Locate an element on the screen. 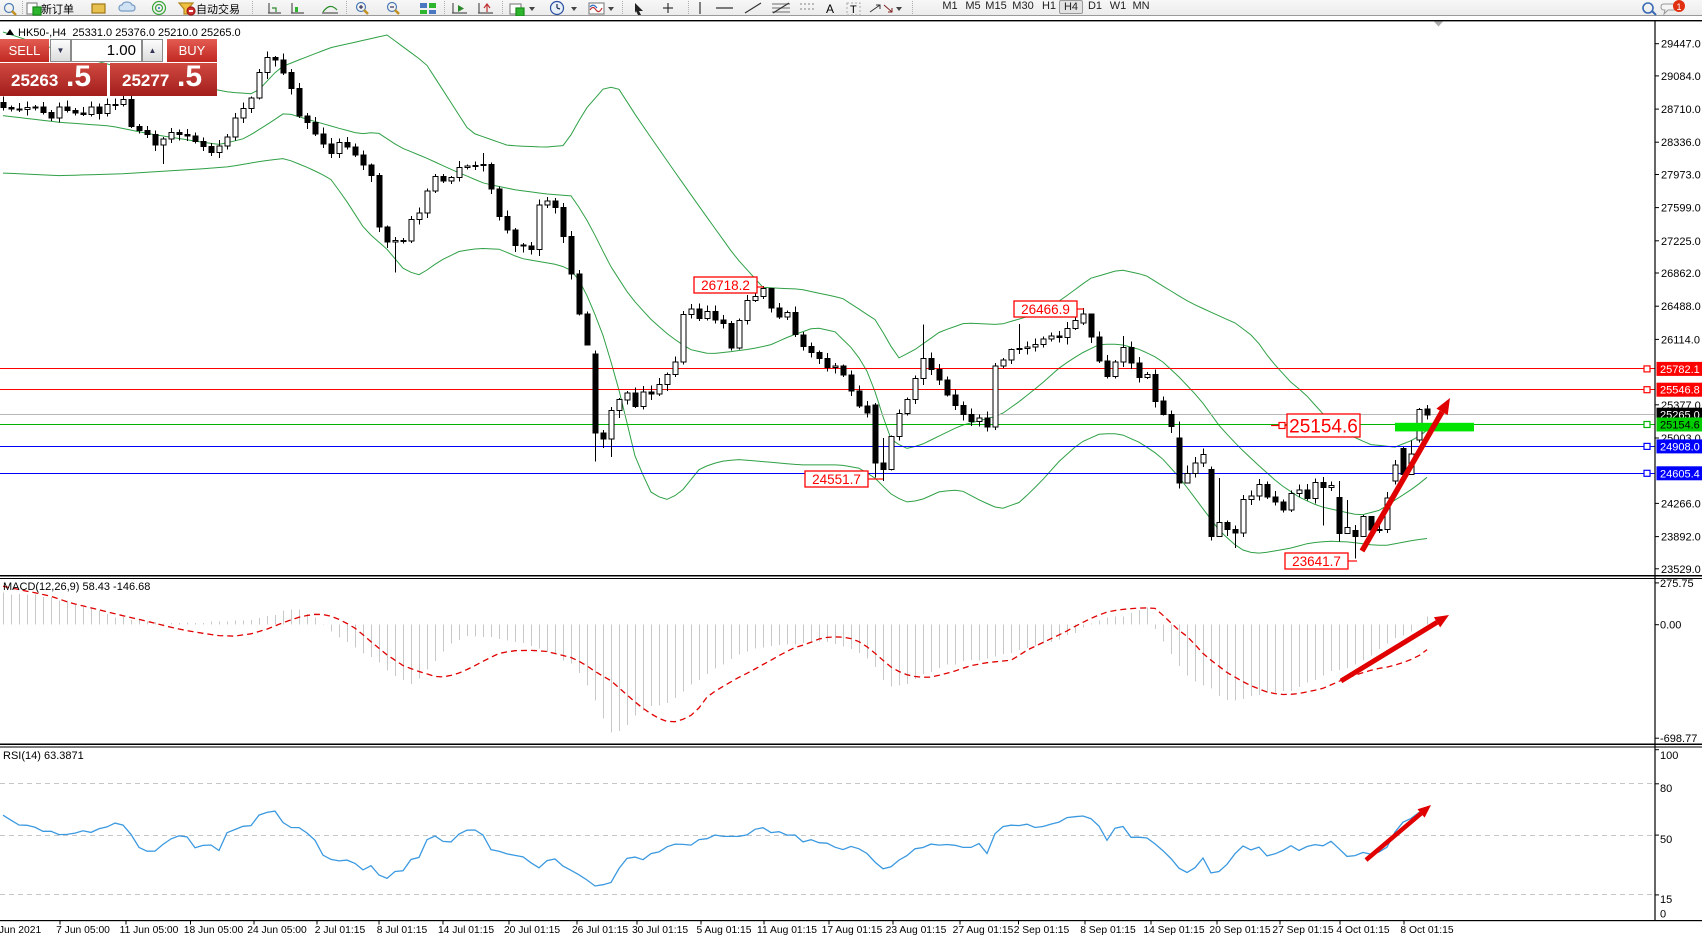 This screenshot has height=938, width=1702. svg-text: 80 is located at coordinates (1666, 789).